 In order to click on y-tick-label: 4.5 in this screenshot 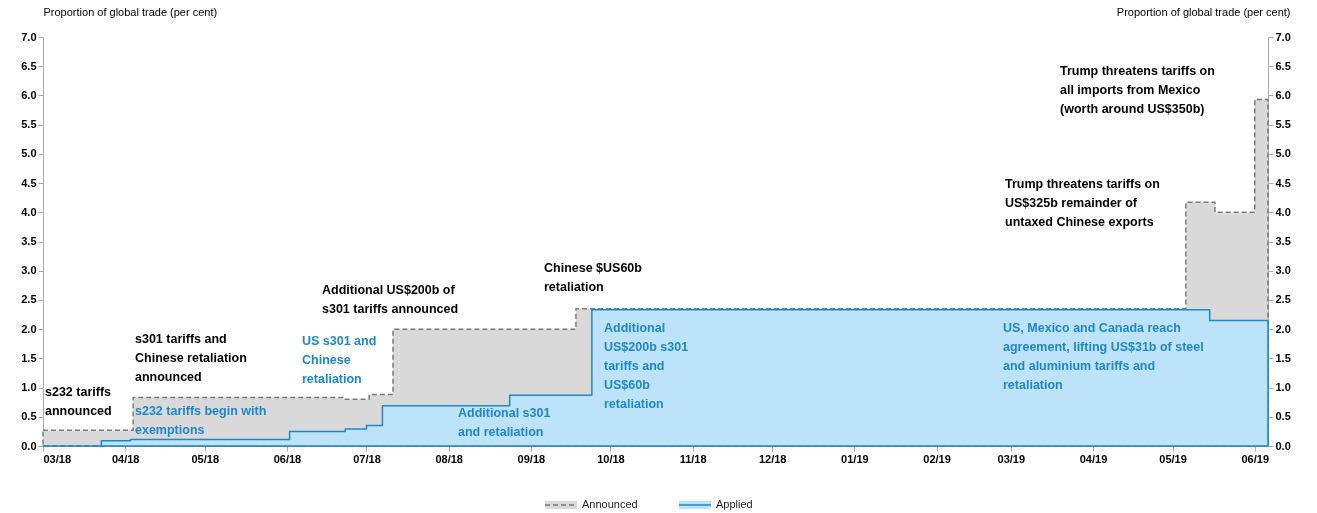, I will do `click(29, 182)`.